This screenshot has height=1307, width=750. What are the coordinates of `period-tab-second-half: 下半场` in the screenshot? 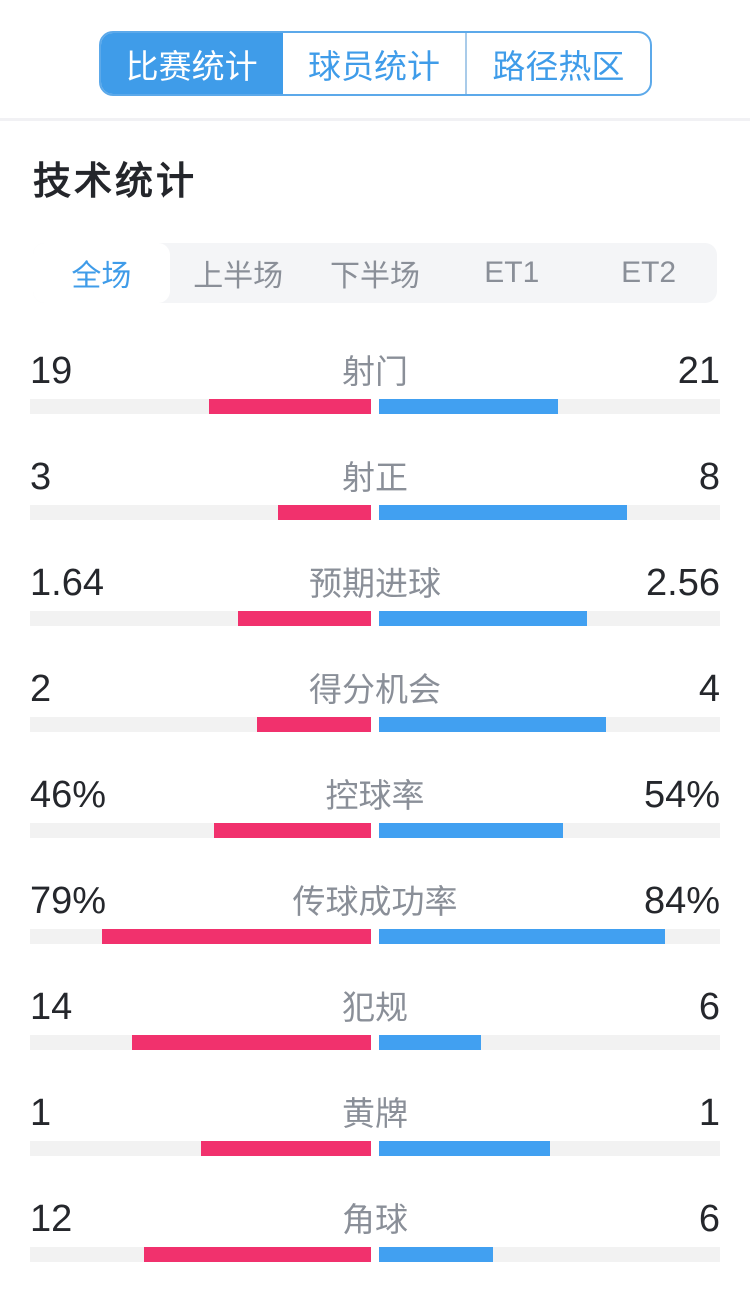 It's located at (374, 276).